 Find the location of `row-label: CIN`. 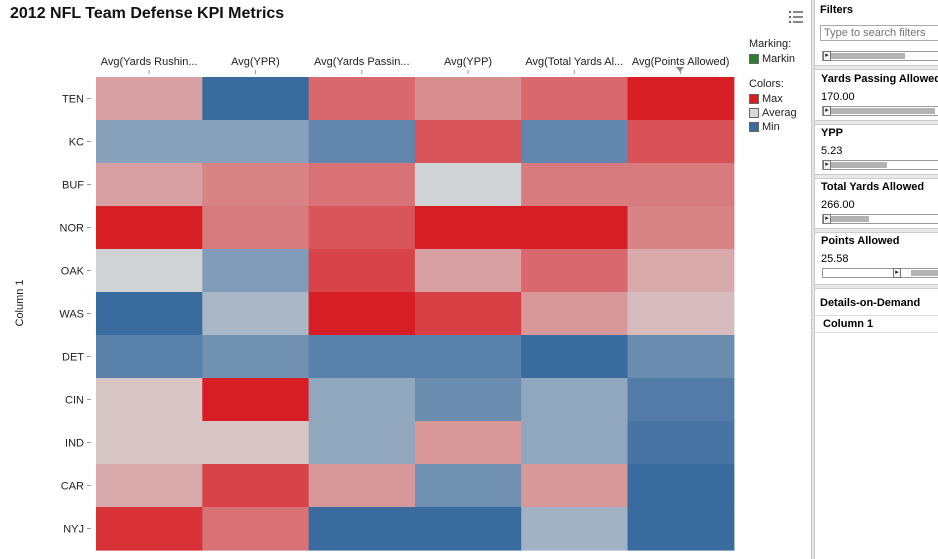

row-label: CIN is located at coordinates (74, 401).